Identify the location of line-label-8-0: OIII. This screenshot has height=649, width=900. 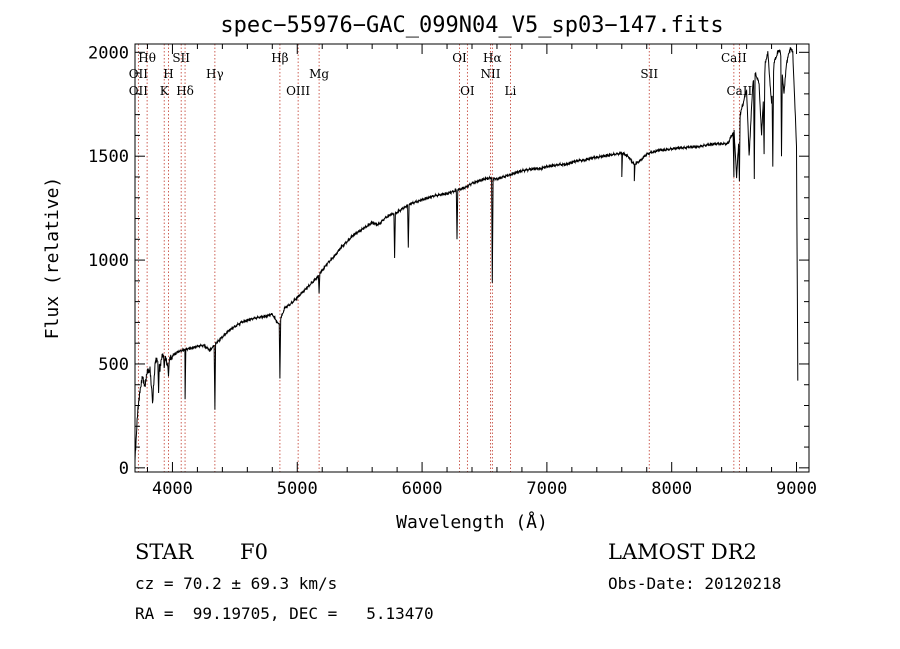
(298, 91).